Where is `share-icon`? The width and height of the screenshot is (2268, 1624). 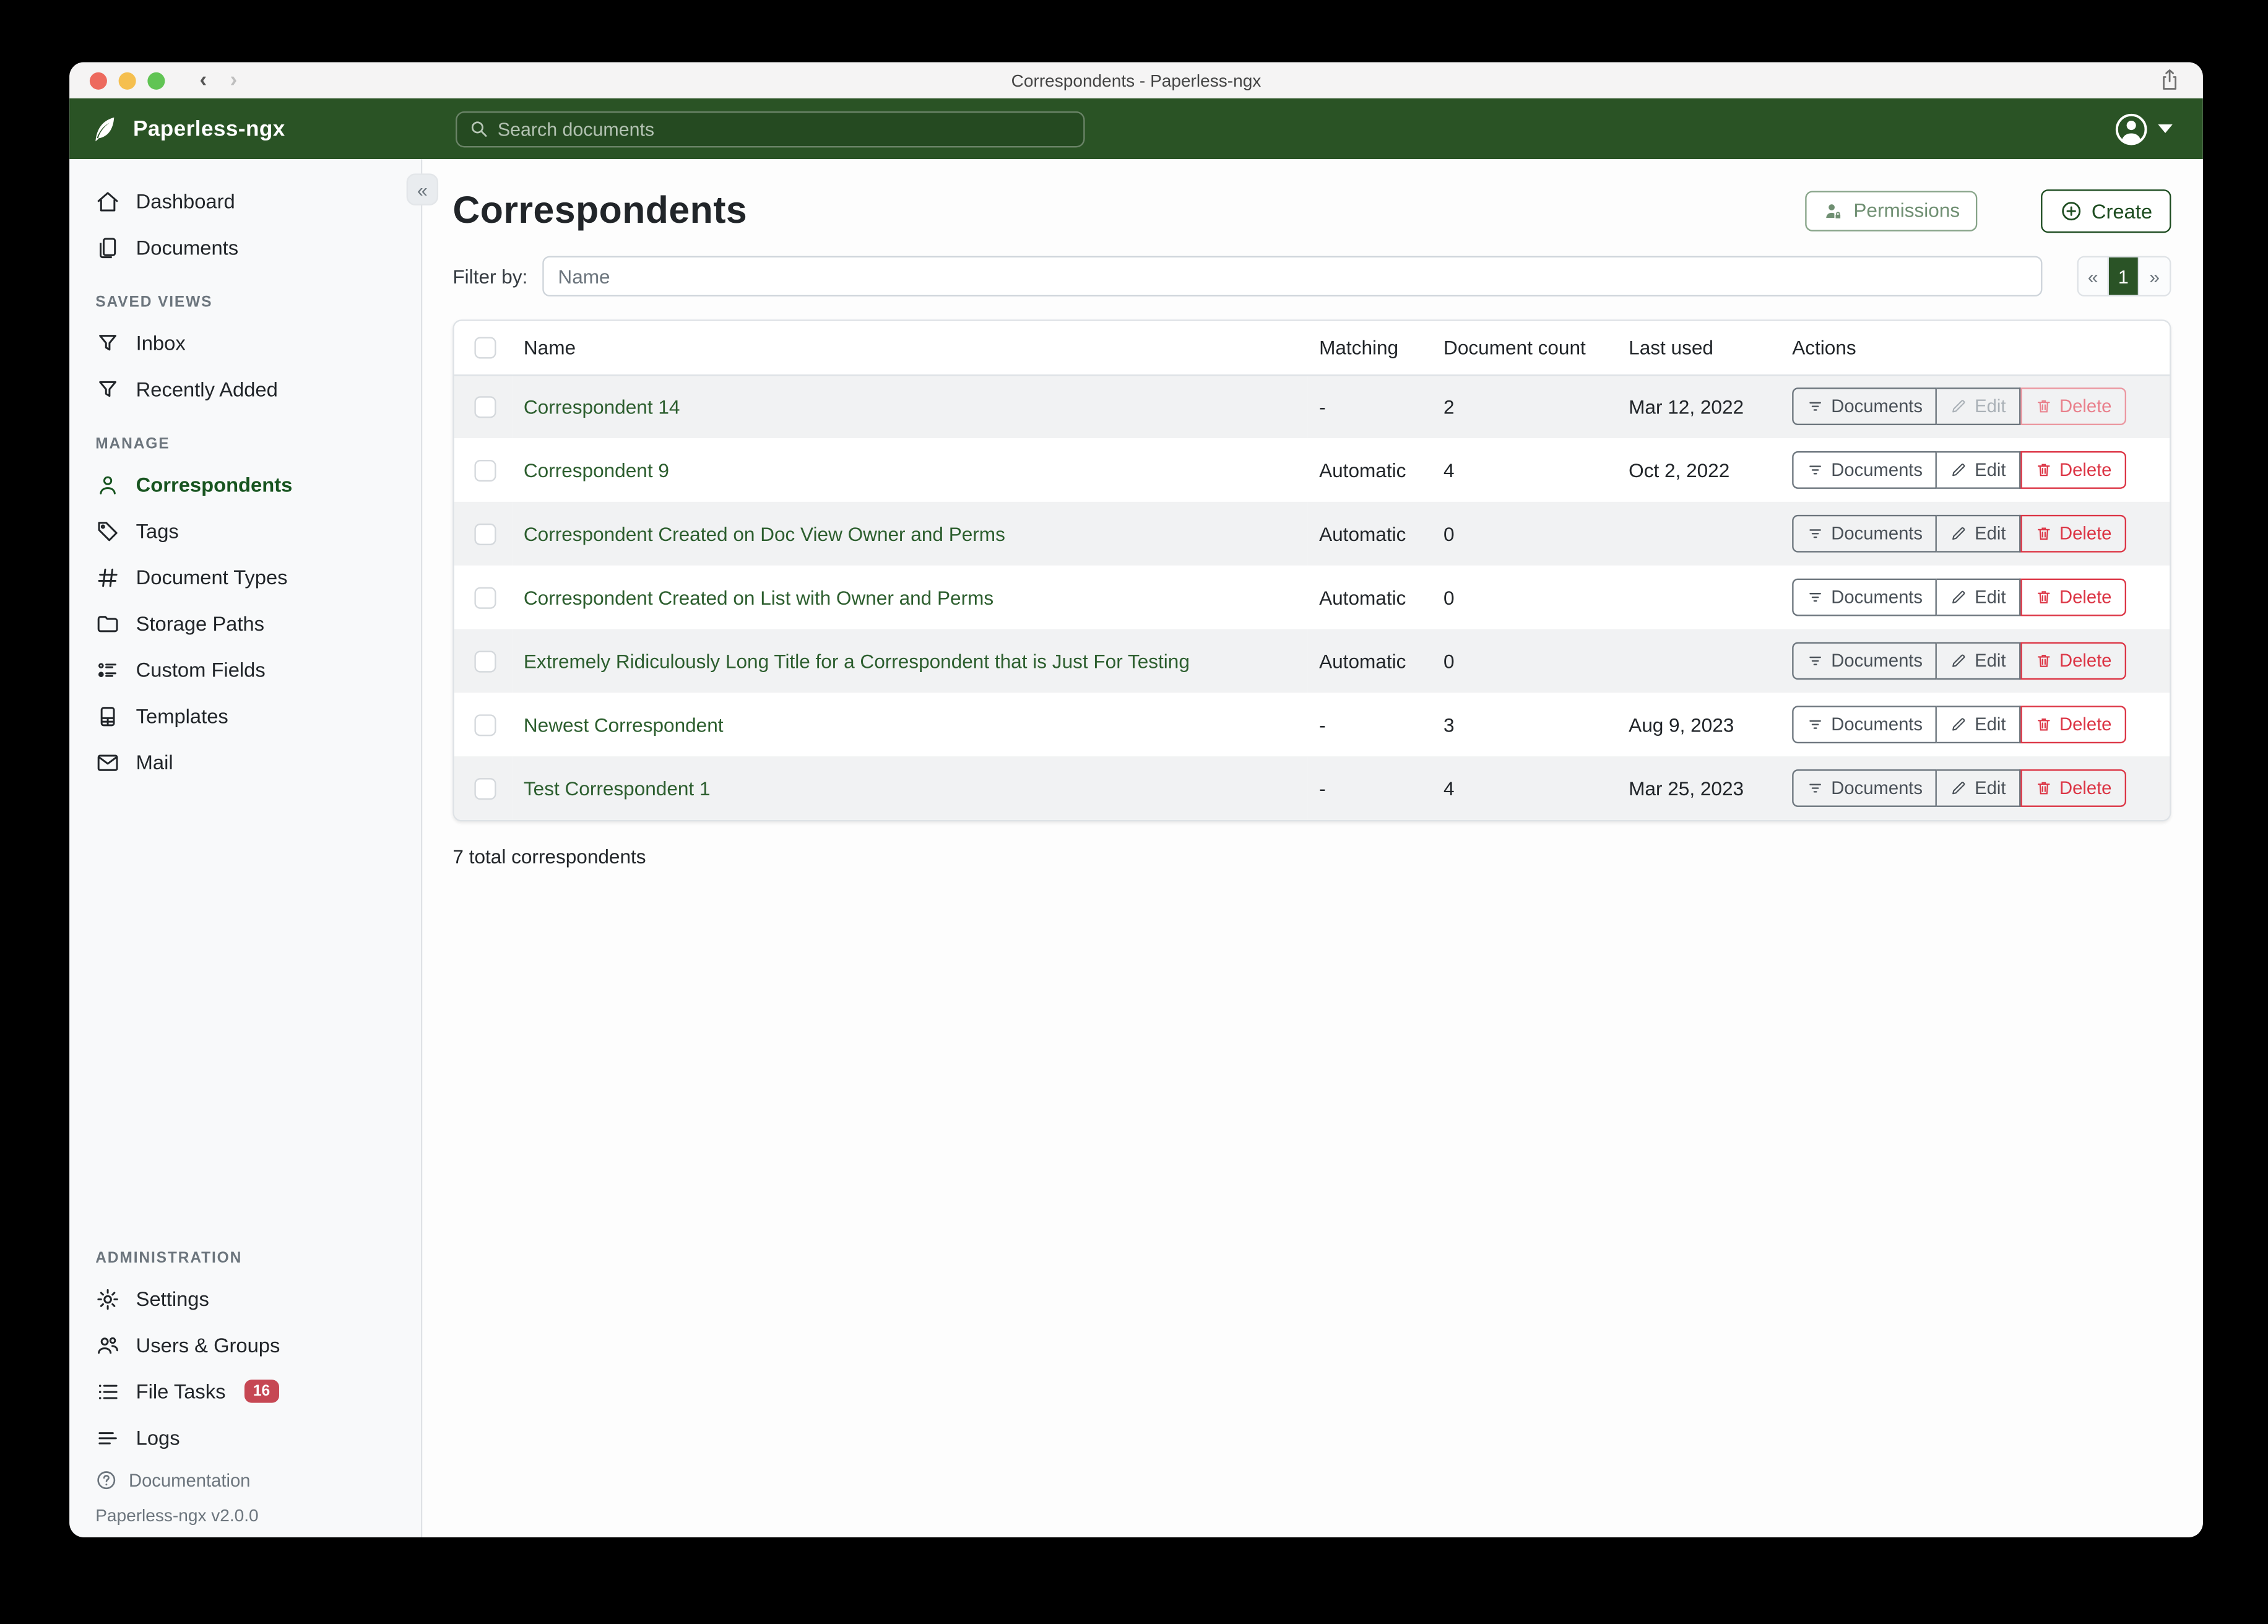
share-icon is located at coordinates (2170, 79).